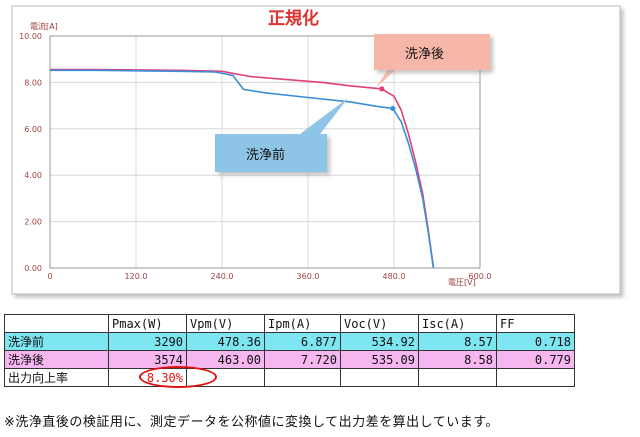 The image size is (640, 437). What do you see at coordinates (424, 54) in the screenshot?
I see `callout-after-label: 洗浄後` at bounding box center [424, 54].